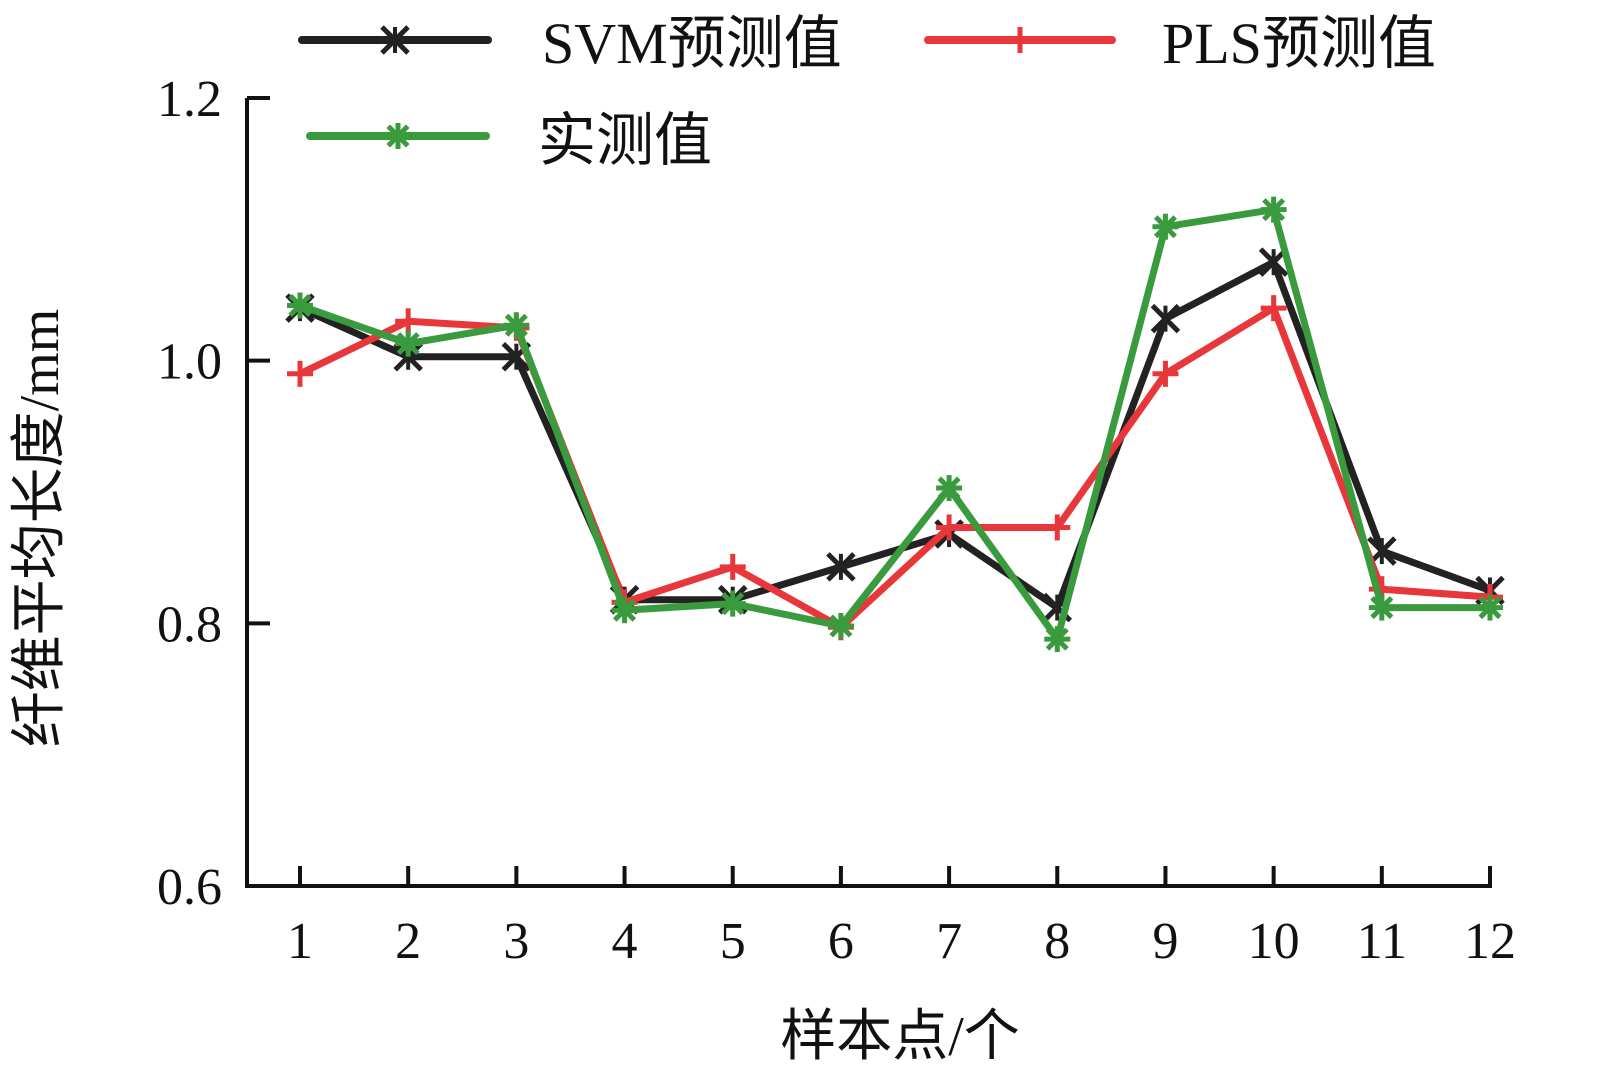 The image size is (1606, 1089). Describe the element at coordinates (625, 941) in the screenshot. I see `x-tick-label: 4` at that location.